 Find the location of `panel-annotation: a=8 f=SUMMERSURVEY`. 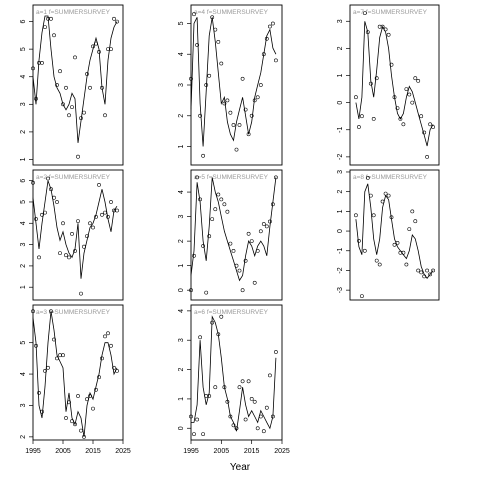

panel-annotation: a=8 f=SUMMERSURVEY is located at coordinates (390, 177).